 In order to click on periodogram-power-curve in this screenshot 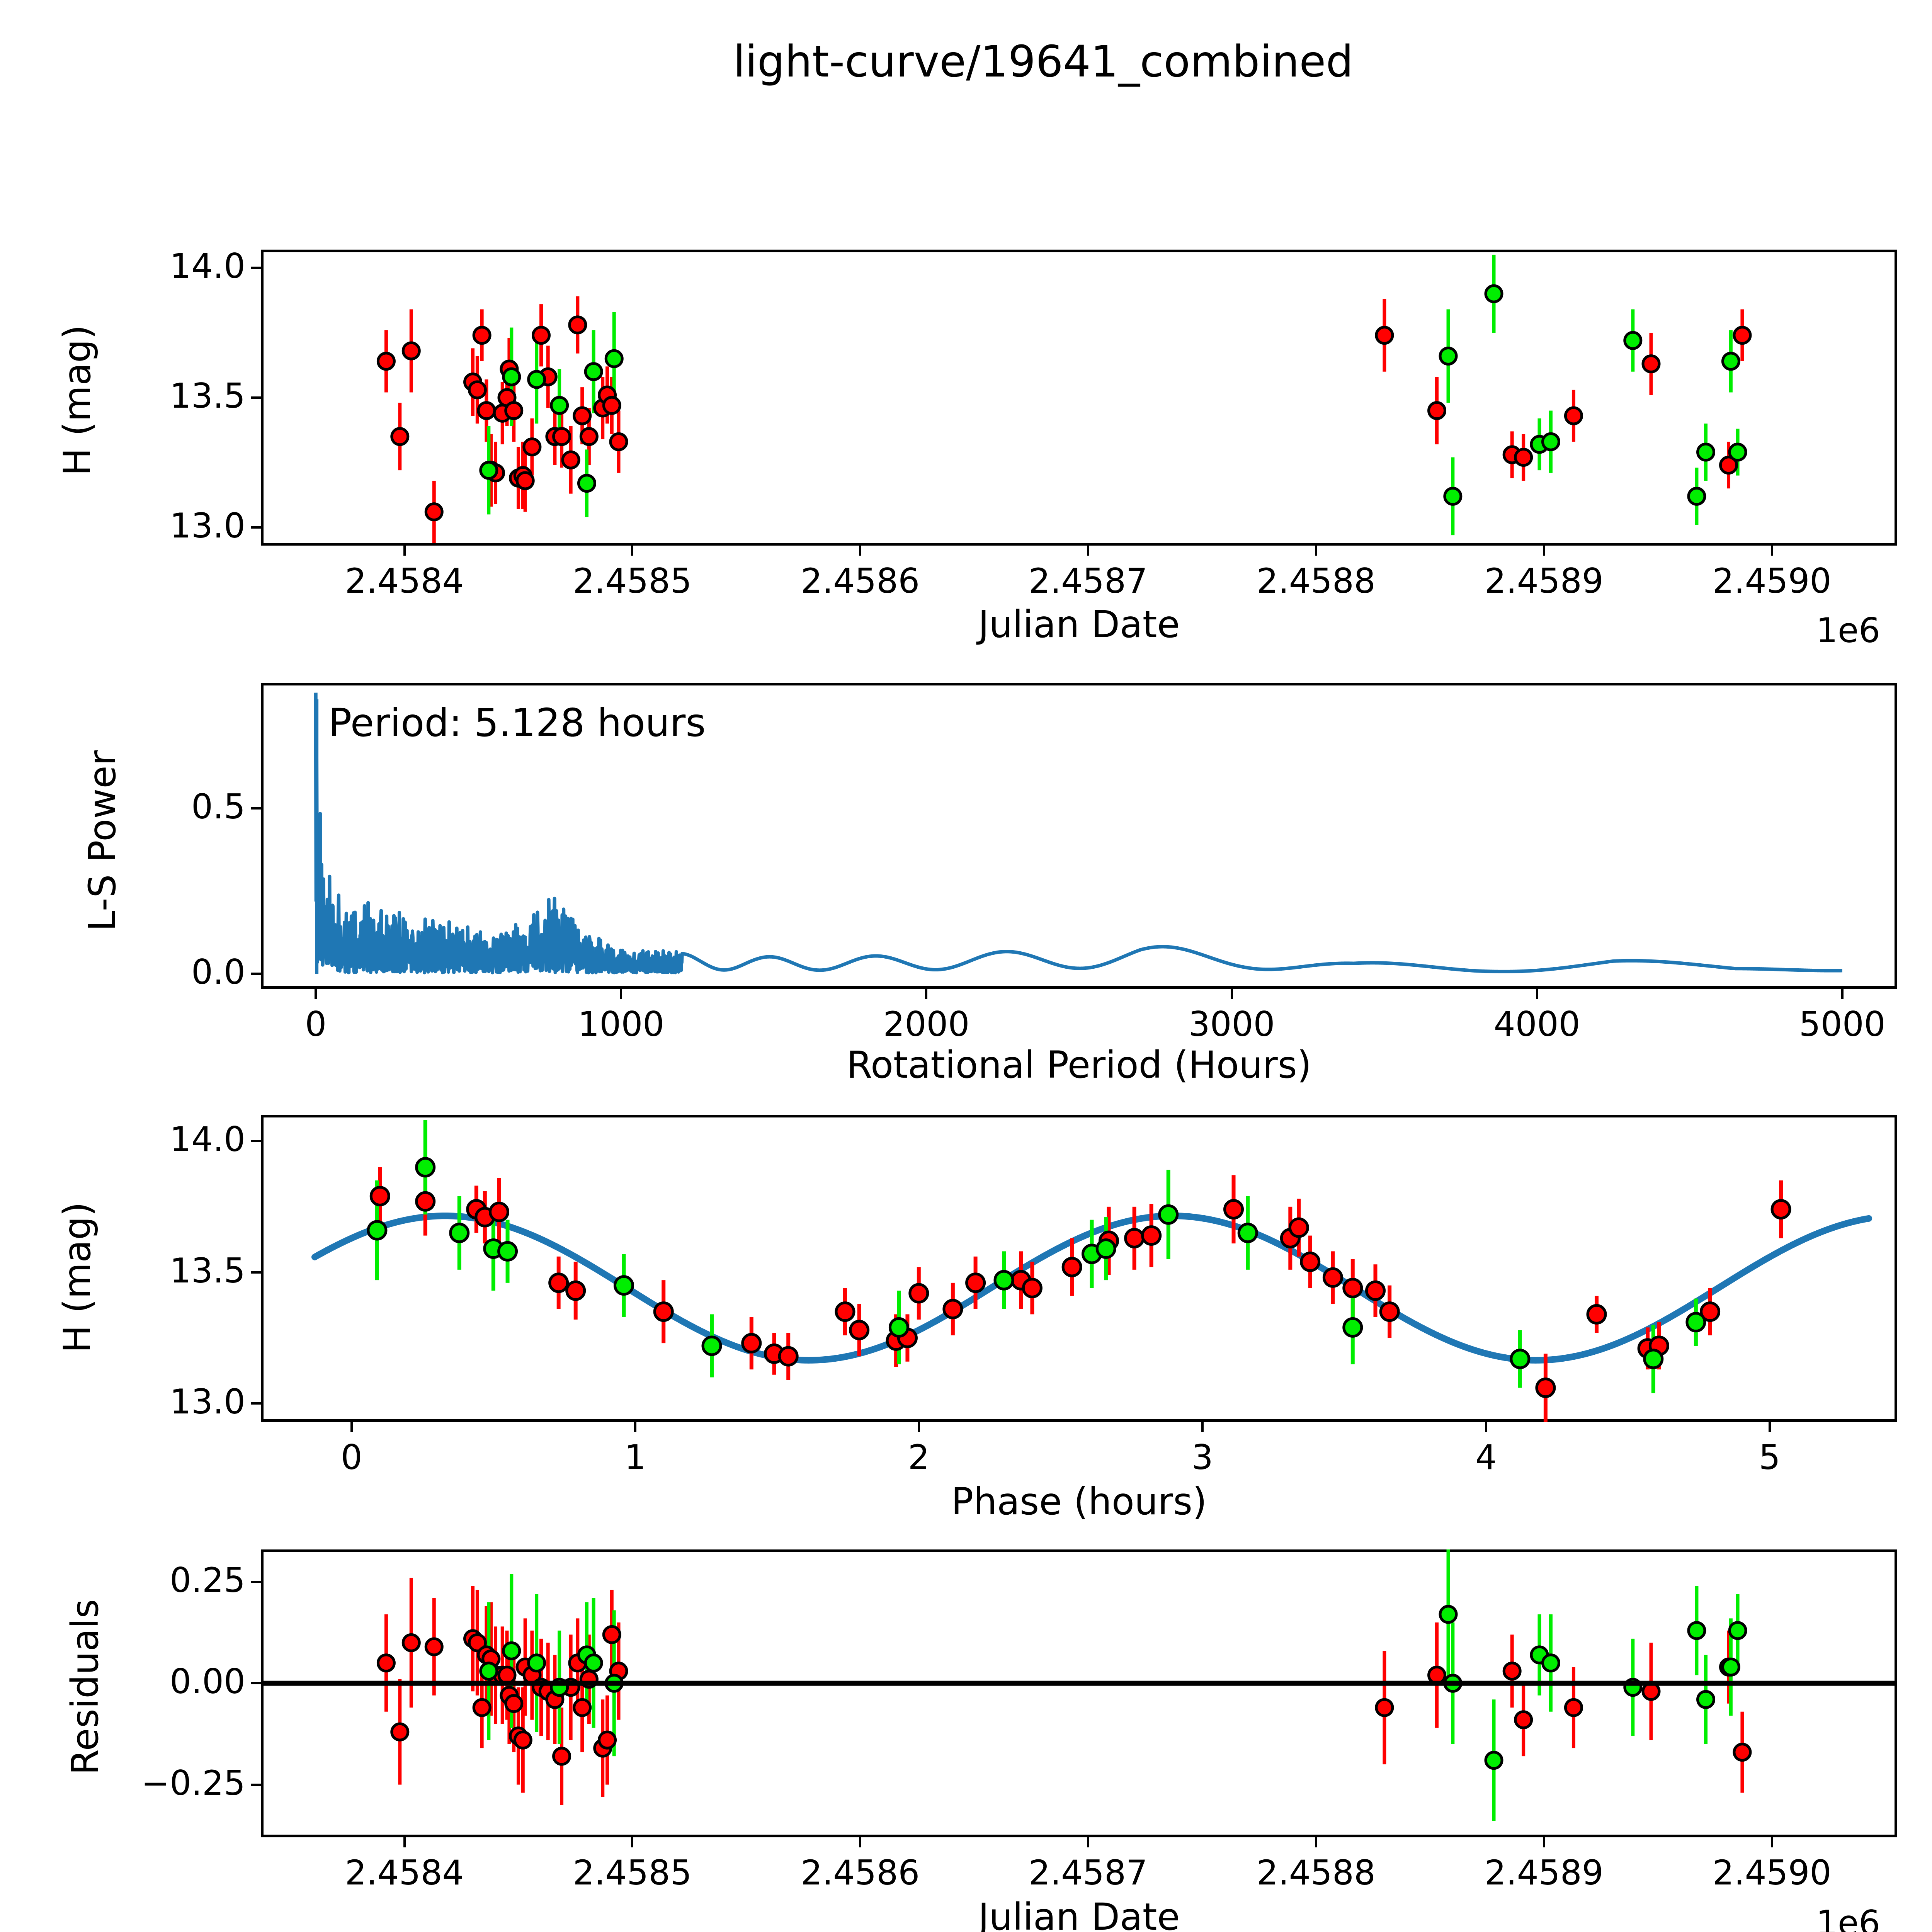, I will do `click(1079, 834)`.